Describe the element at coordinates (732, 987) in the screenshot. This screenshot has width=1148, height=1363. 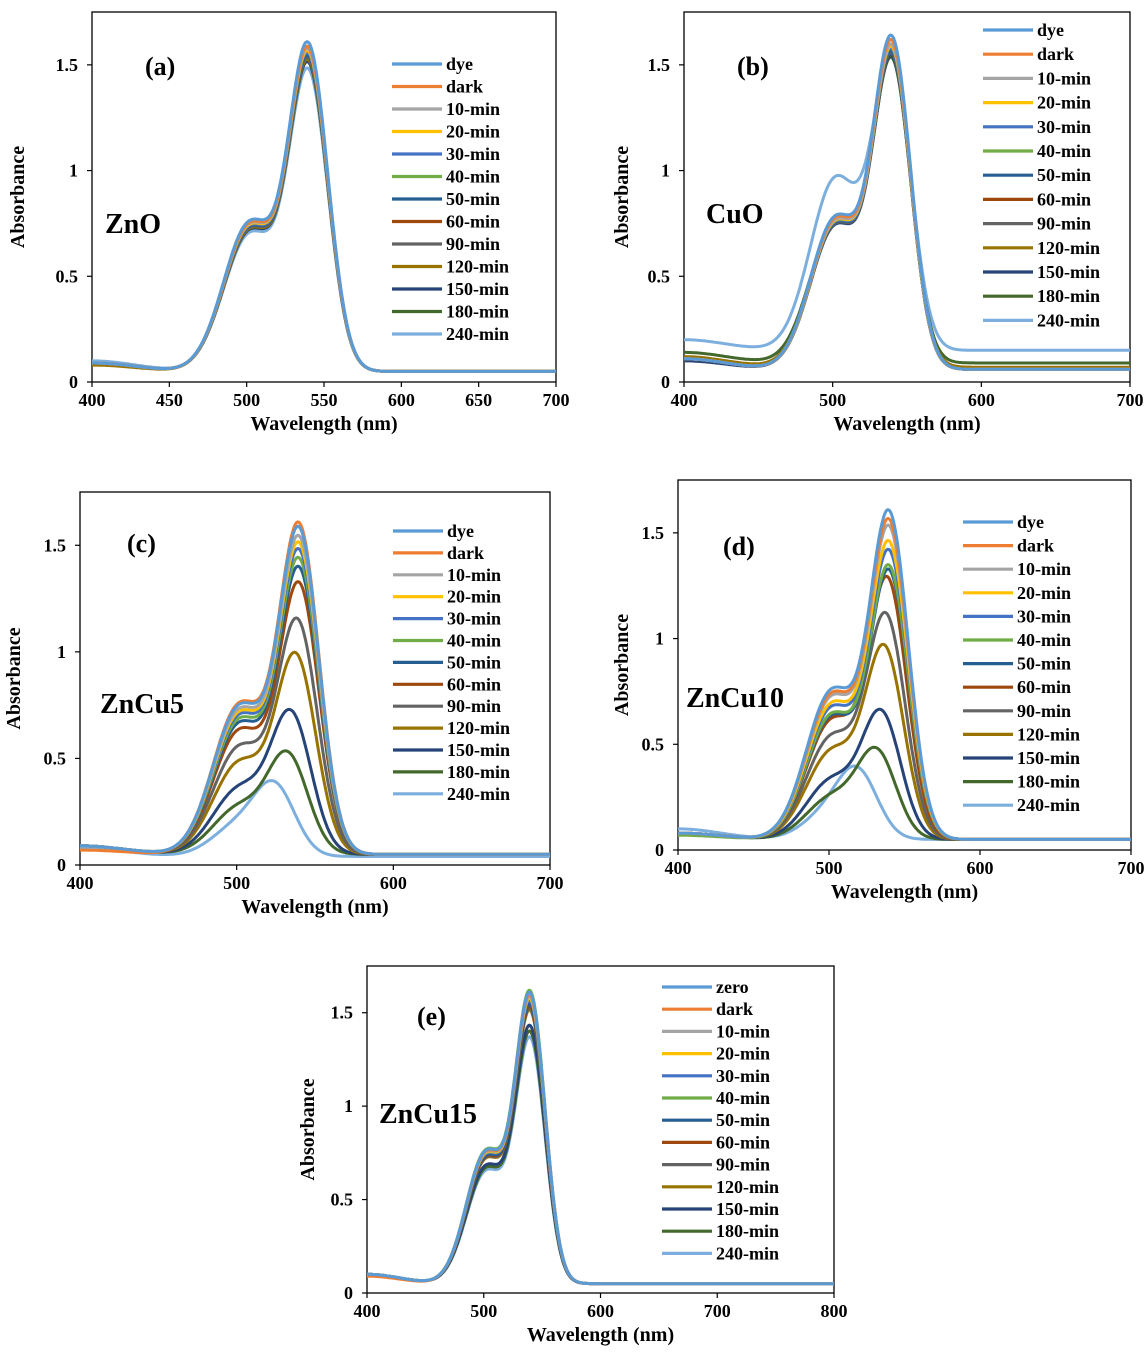
I see `legend-label: zero` at that location.